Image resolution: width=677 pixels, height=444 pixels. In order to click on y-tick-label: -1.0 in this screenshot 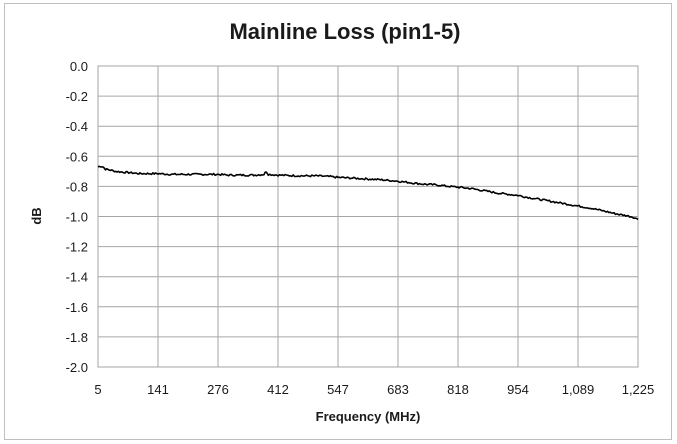, I will do `click(77, 217)`.